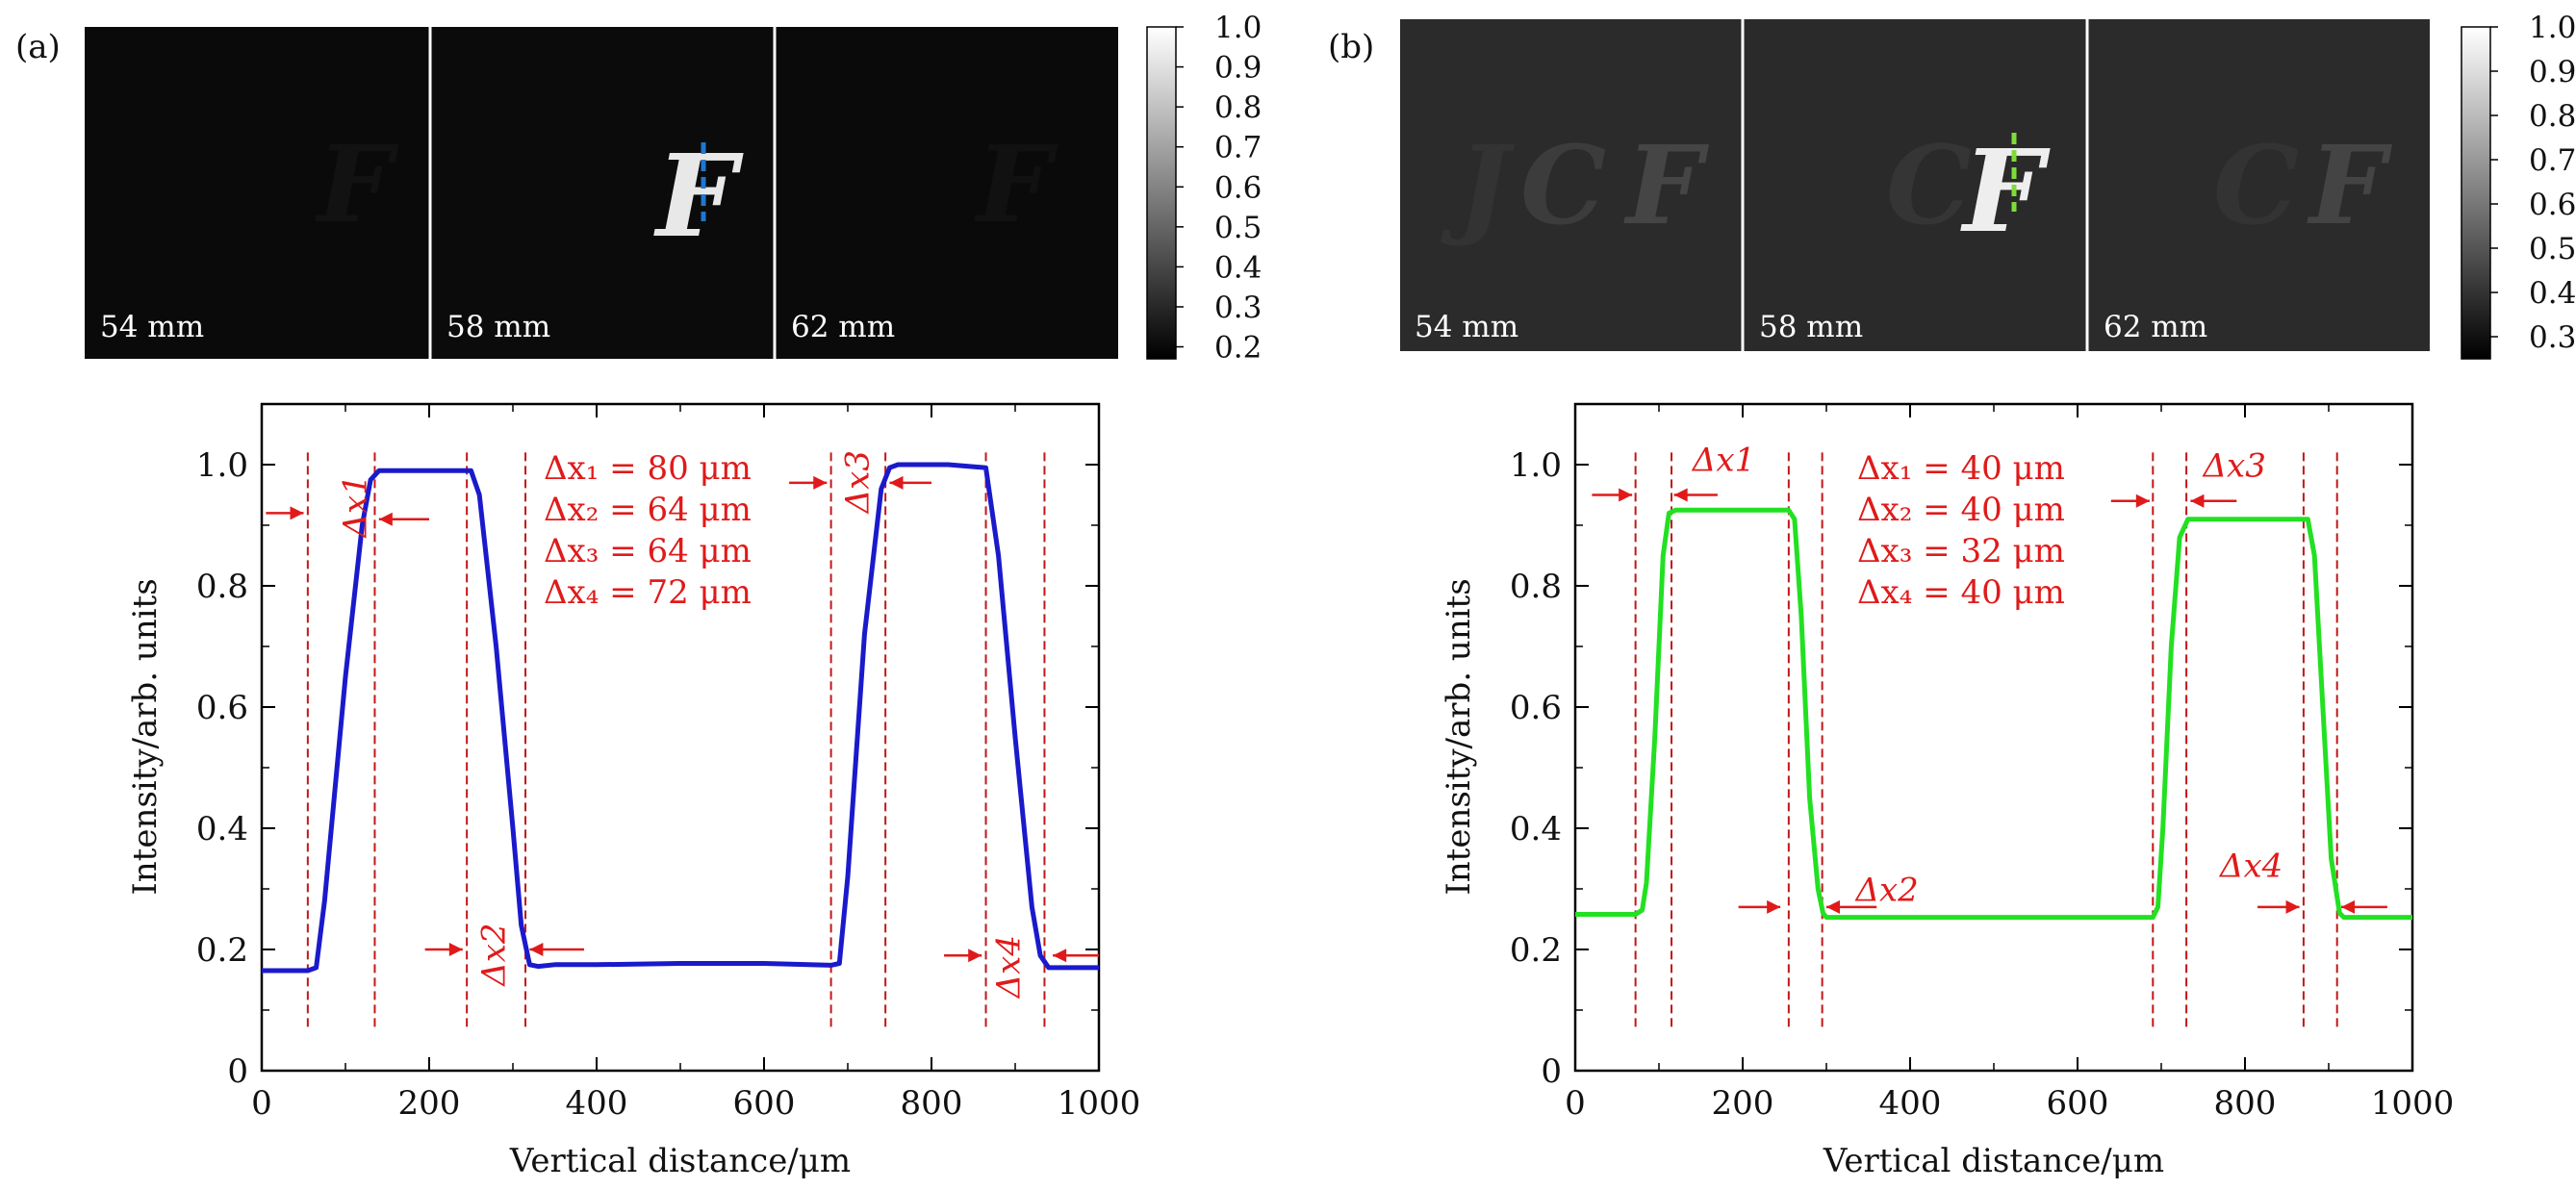 The height and width of the screenshot is (1189, 2576). I want to click on panel-b-xlabel: Vertical distance/μm, so click(1993, 1161).